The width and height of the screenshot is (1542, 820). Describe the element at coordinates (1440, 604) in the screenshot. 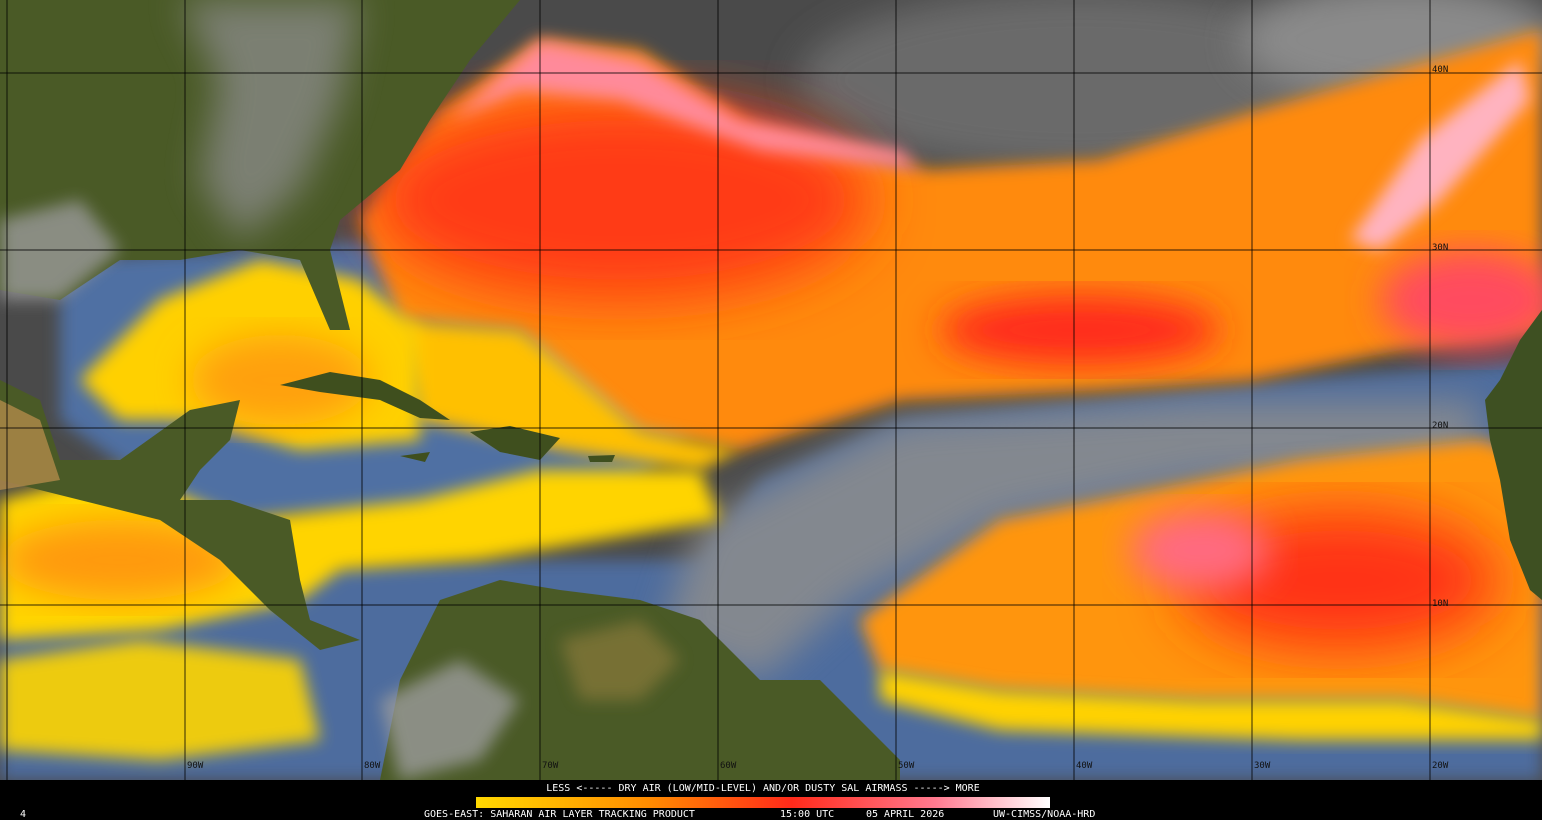

I see `latitude-label: 10N` at that location.